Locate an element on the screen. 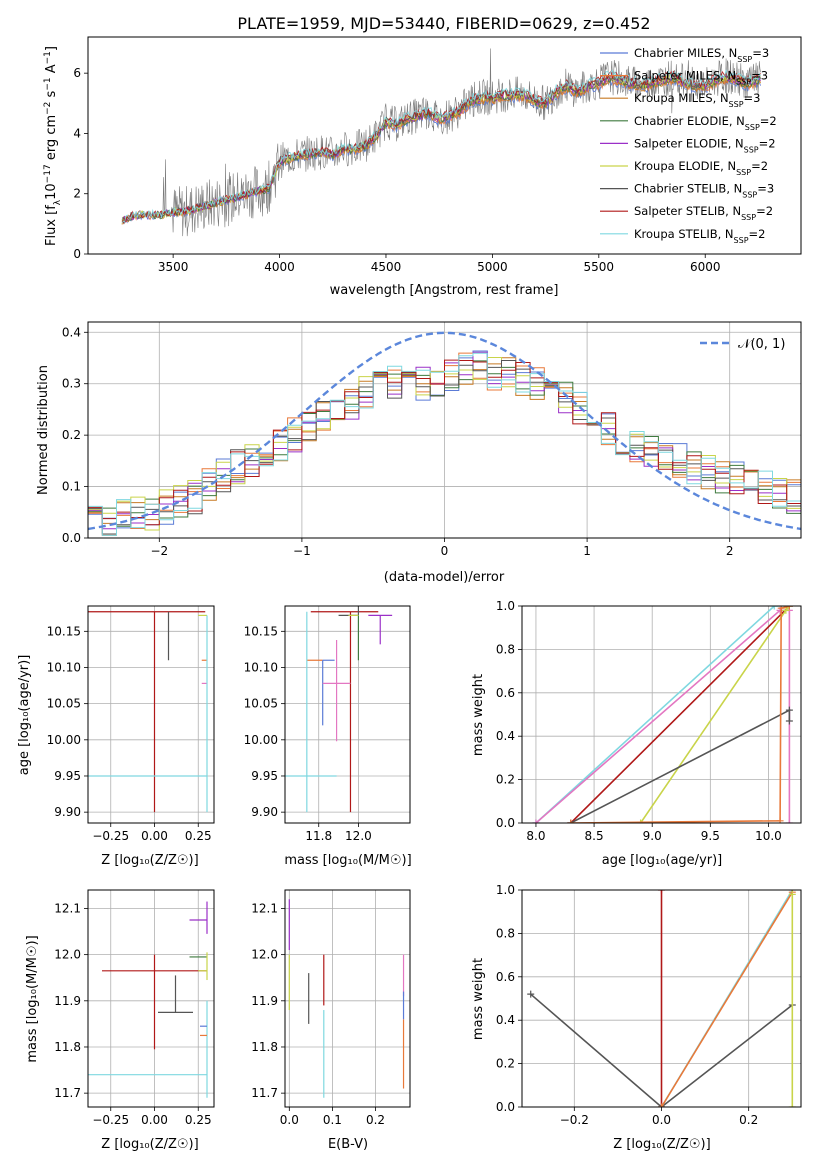 The height and width of the screenshot is (1170, 819). age_vs_Z-plot-area is located at coordinates (148, 712).